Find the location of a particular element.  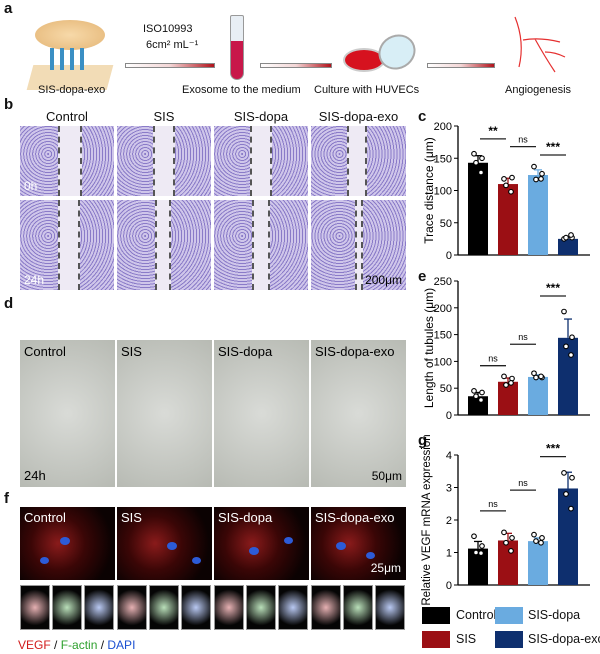

tube-label-sis: SIS is located at coordinates (131, 351).